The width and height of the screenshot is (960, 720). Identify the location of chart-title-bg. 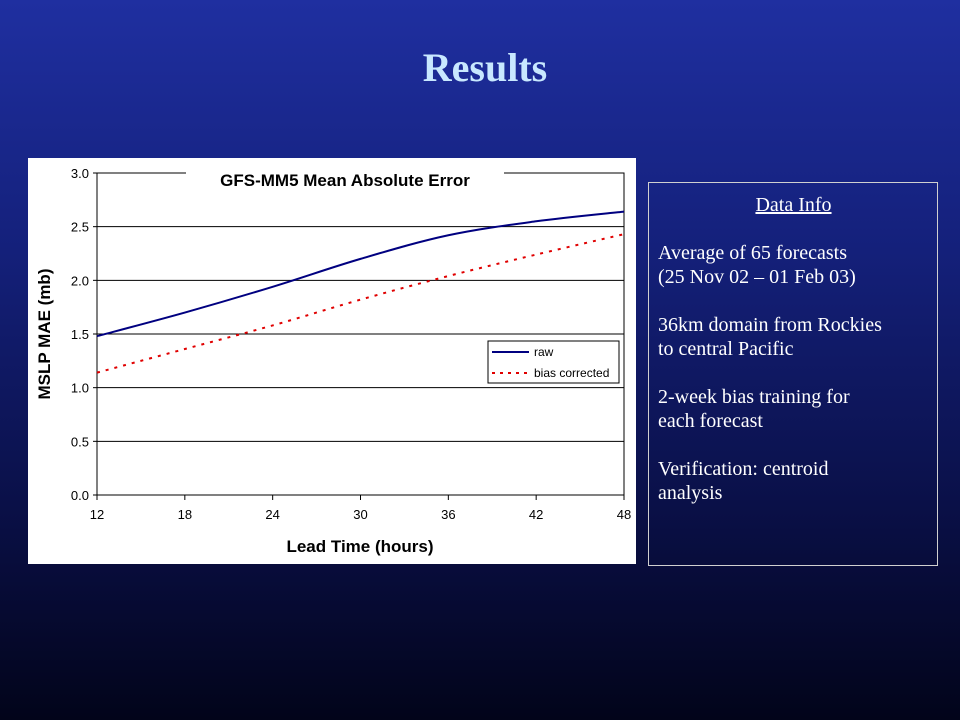
(345, 179).